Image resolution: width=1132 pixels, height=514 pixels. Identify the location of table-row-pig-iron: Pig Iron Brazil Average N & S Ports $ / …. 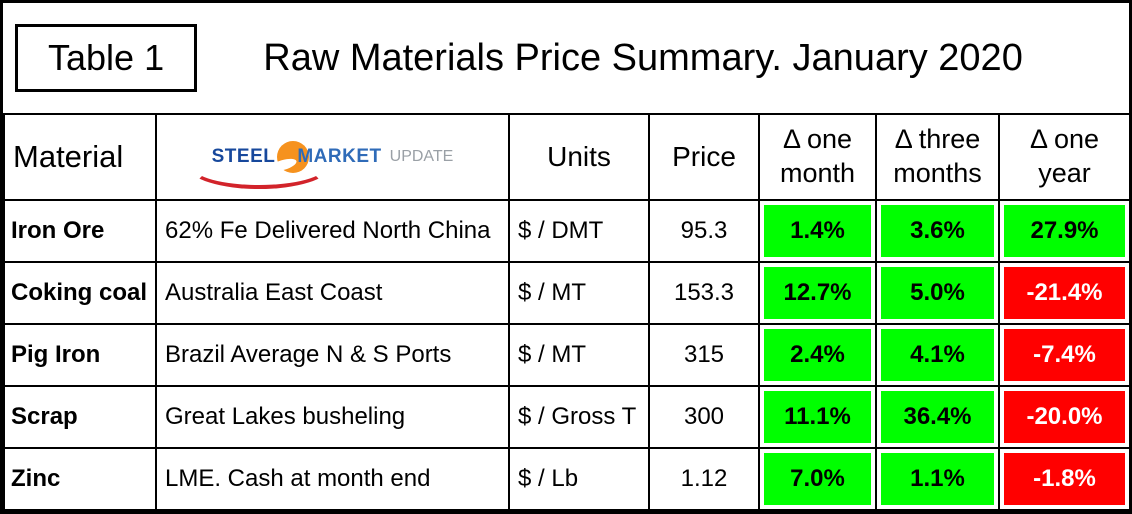
(566, 355).